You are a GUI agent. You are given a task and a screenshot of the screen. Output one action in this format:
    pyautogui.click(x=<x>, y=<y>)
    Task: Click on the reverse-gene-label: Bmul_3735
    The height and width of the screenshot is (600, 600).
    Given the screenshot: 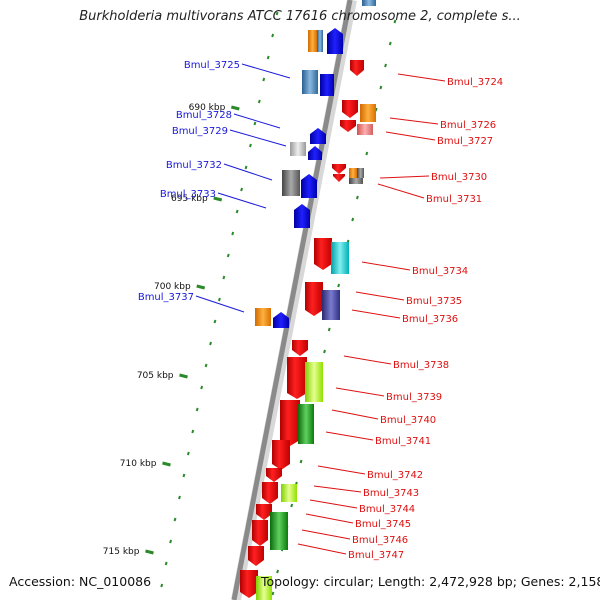 What is the action you would take?
    pyautogui.click(x=434, y=301)
    